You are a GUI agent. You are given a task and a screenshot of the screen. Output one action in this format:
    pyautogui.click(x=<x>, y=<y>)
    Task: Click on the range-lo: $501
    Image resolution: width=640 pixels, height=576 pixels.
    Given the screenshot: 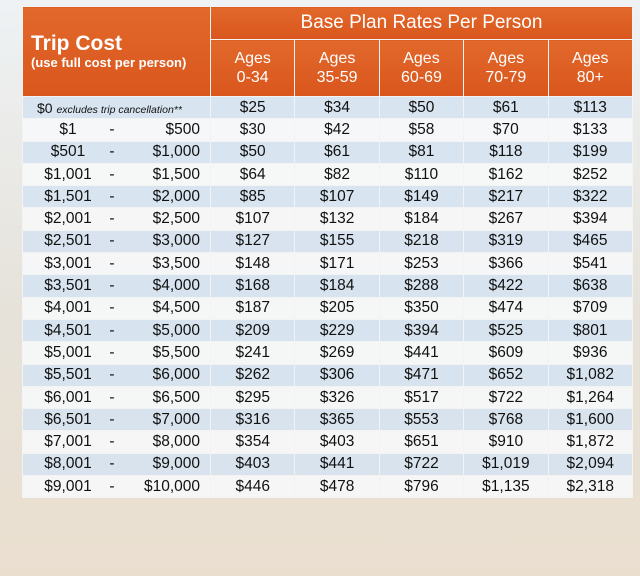 What is the action you would take?
    pyautogui.click(x=68, y=152)
    